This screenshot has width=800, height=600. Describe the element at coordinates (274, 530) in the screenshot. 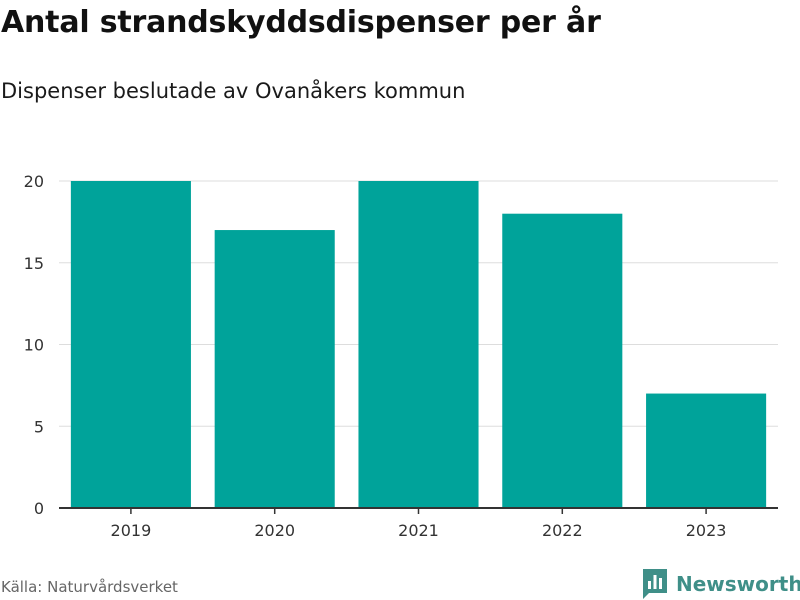

I see `x-tick-label: 2020` at that location.